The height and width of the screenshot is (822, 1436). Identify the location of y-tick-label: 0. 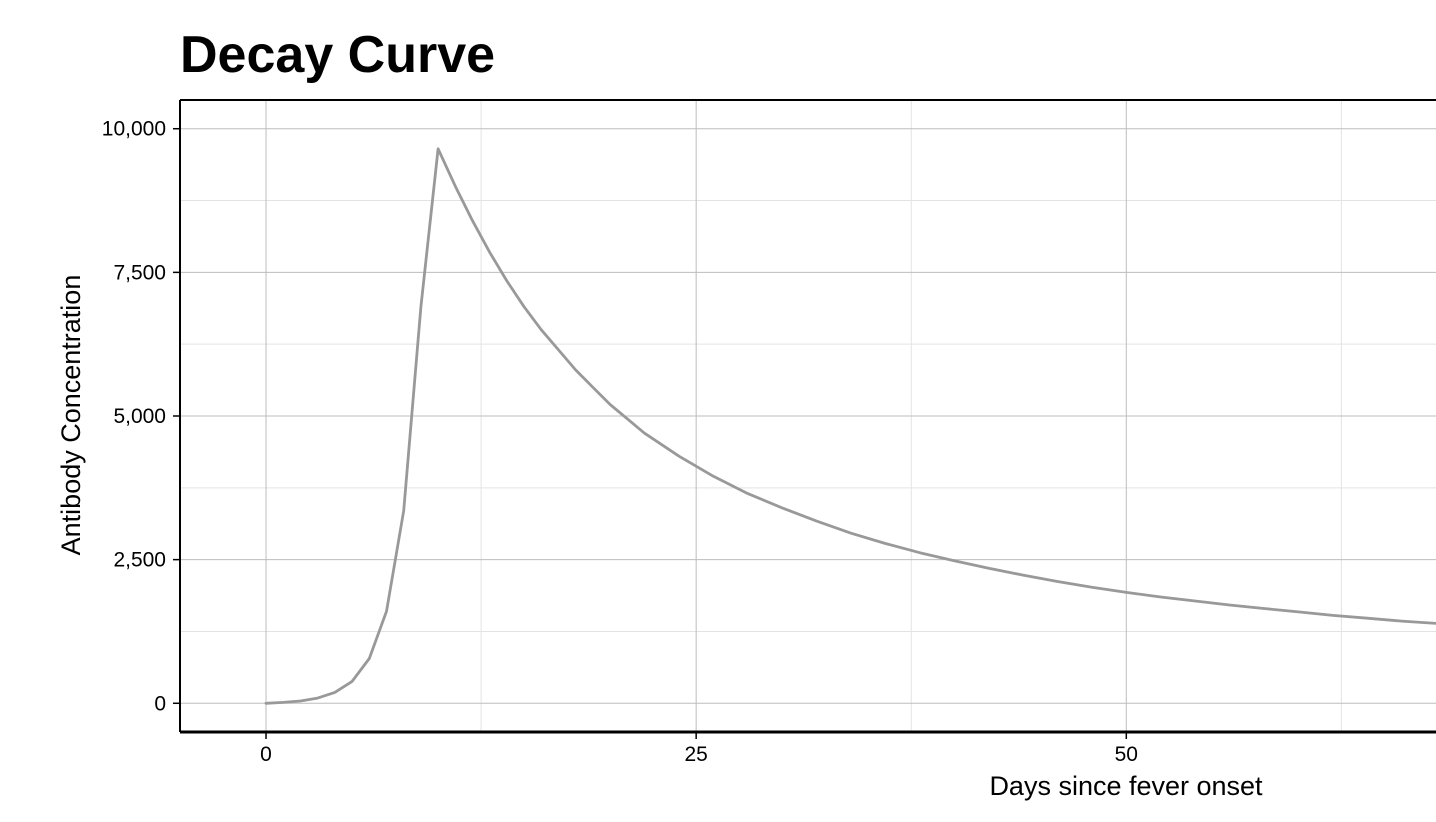
(160, 703).